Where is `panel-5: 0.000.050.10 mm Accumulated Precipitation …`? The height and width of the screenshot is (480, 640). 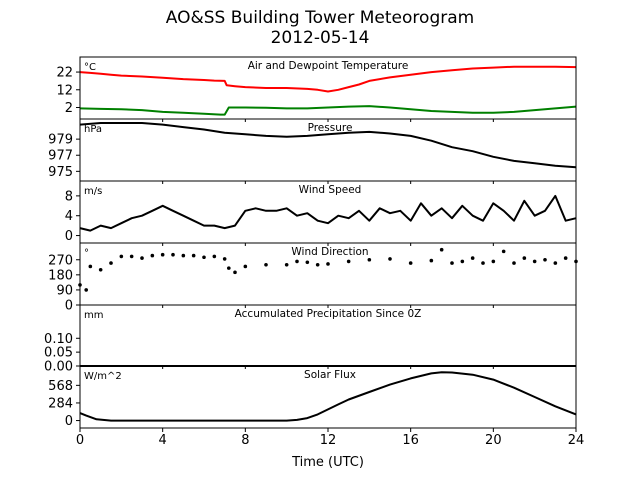
panel-5: 0.000.050.10 mm Accumulated Precipitation … is located at coordinates (310, 339).